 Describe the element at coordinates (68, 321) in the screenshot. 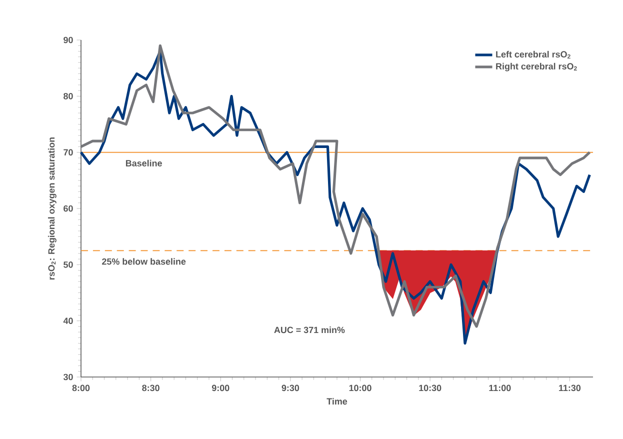

I see `y-tick-label: 40` at that location.